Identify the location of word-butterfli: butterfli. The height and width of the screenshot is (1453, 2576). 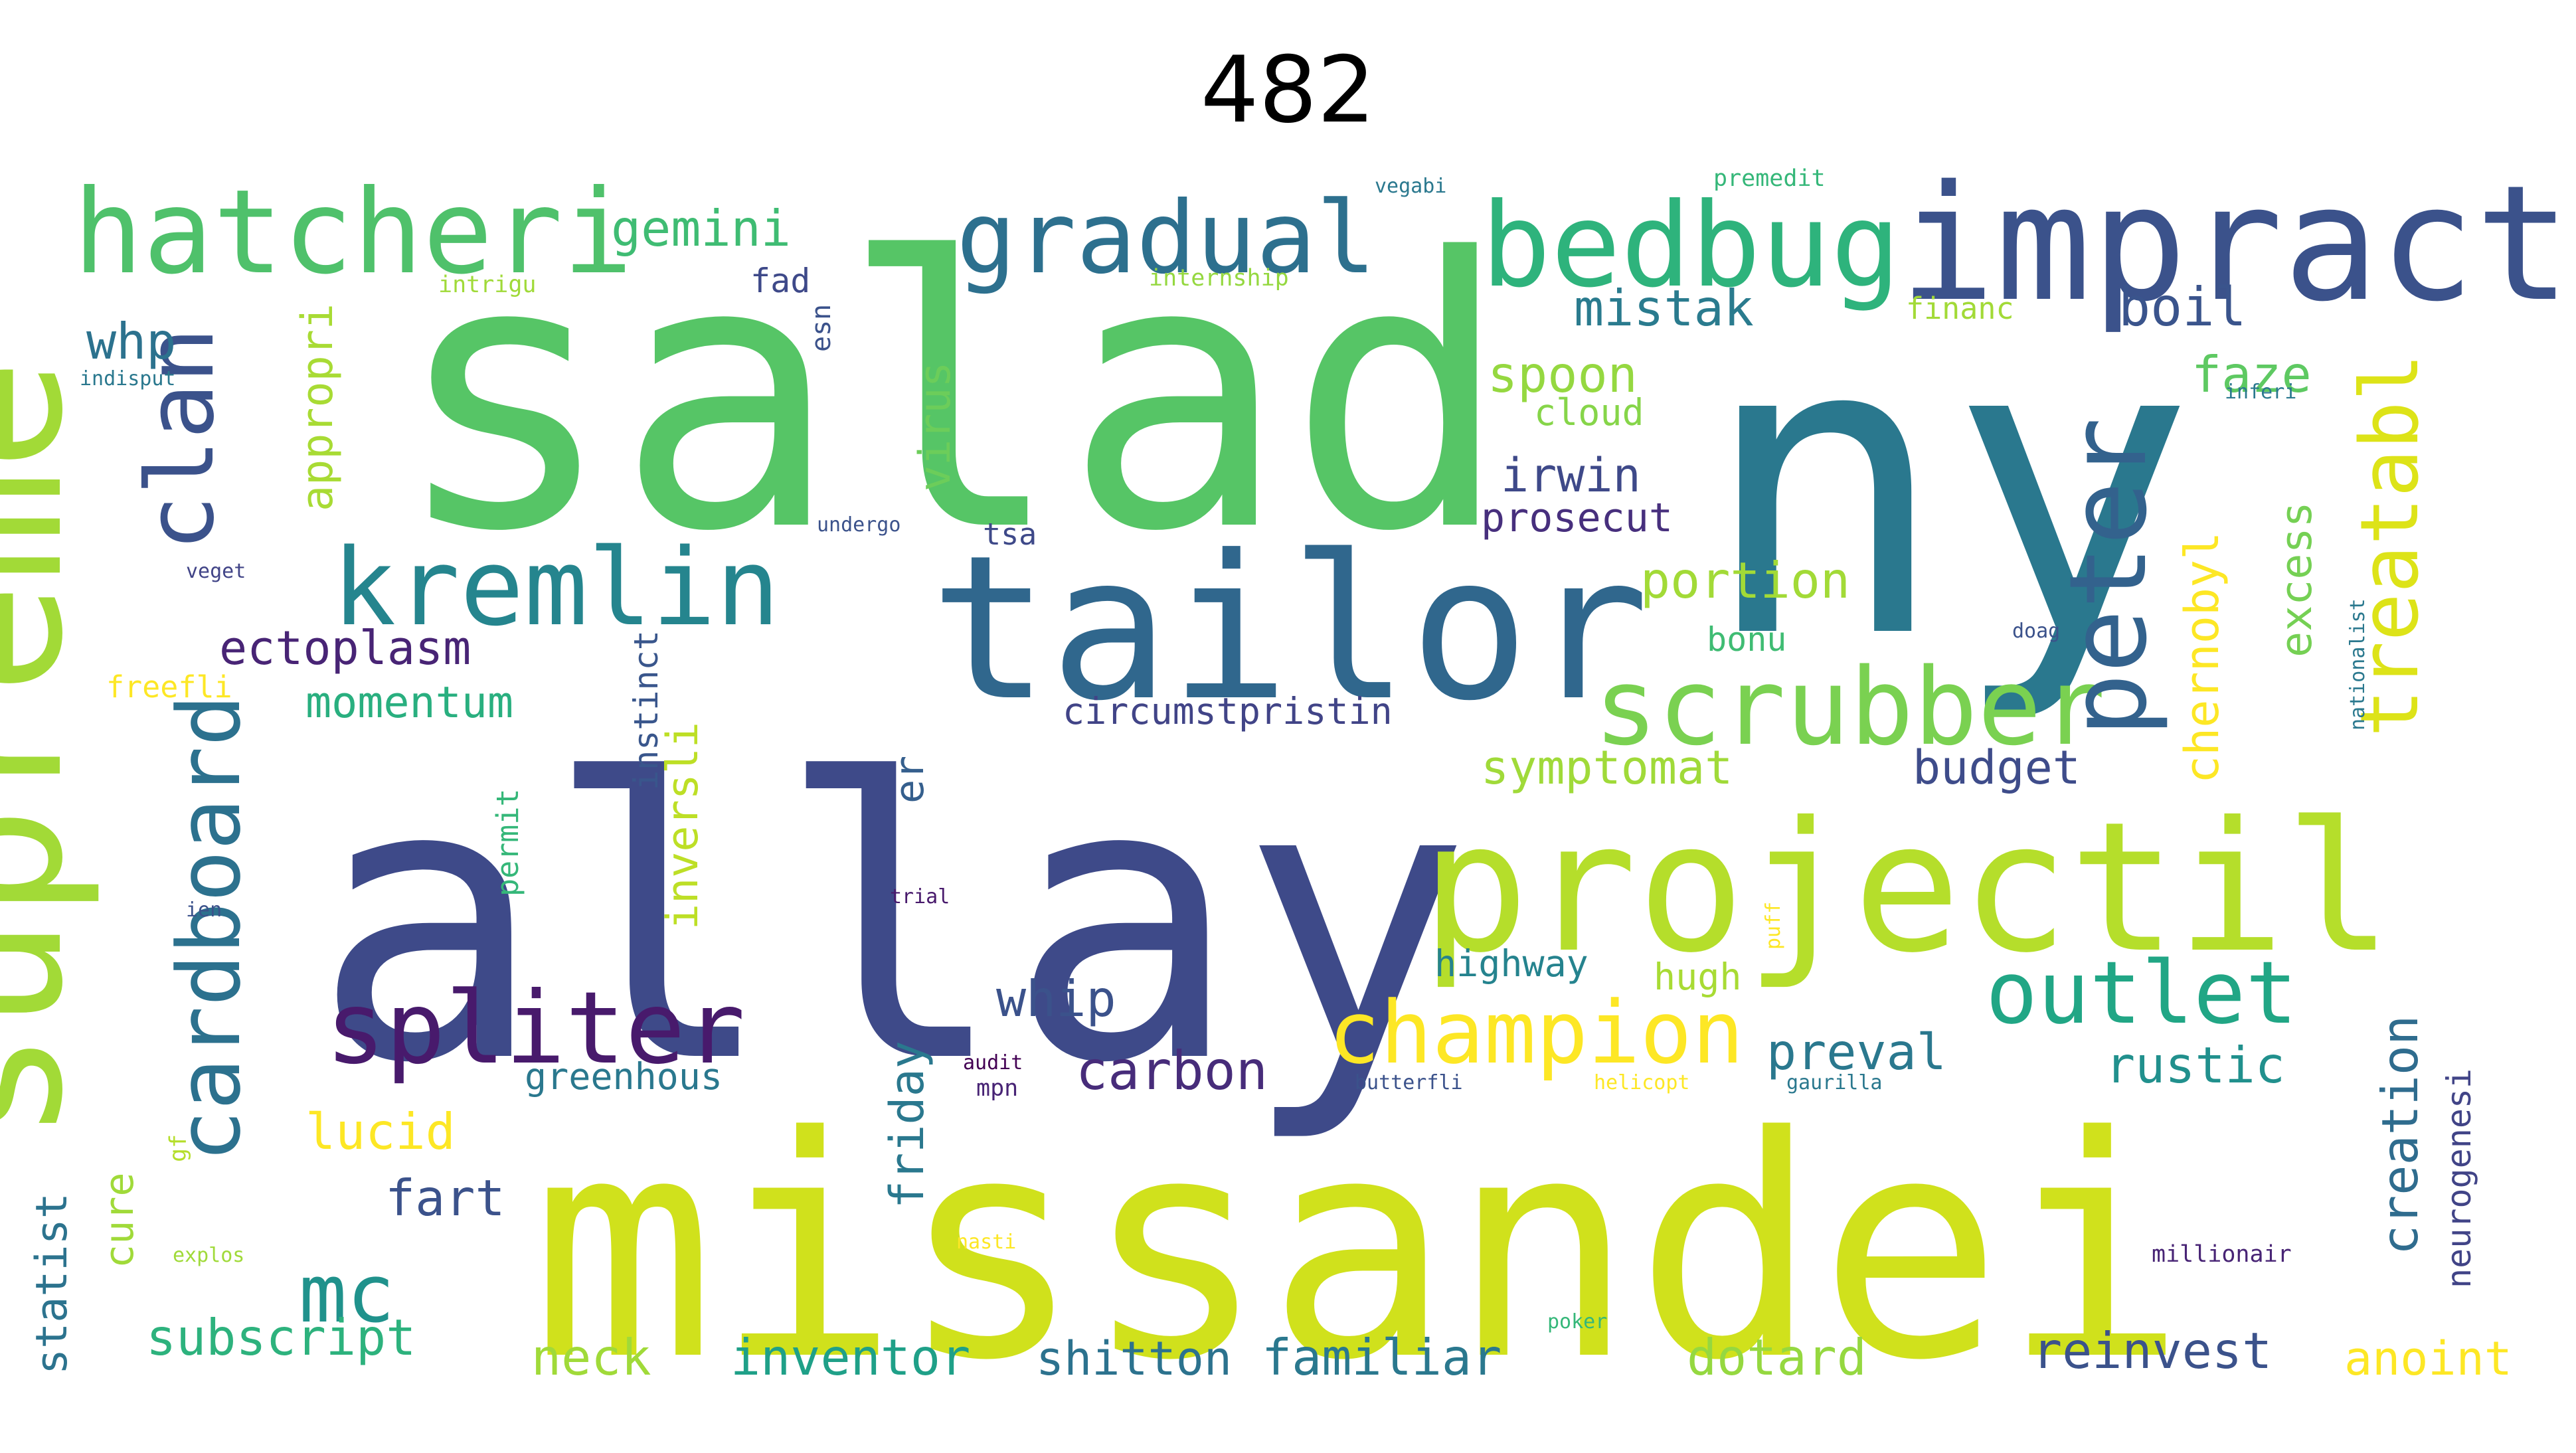
(1409, 1082).